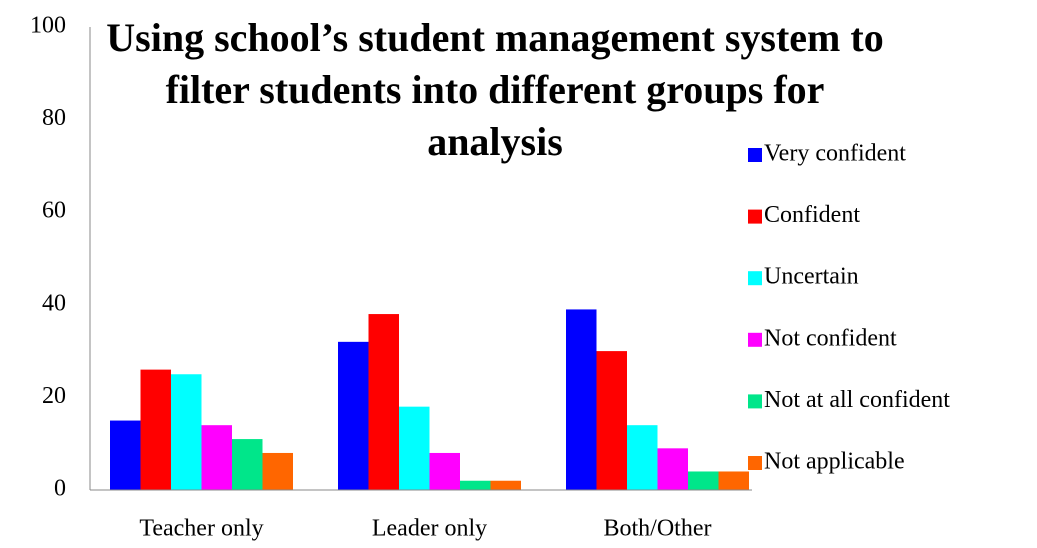 Image resolution: width=1037 pixels, height=548 pixels. I want to click on x-tick-label: Both/Other, so click(658, 529).